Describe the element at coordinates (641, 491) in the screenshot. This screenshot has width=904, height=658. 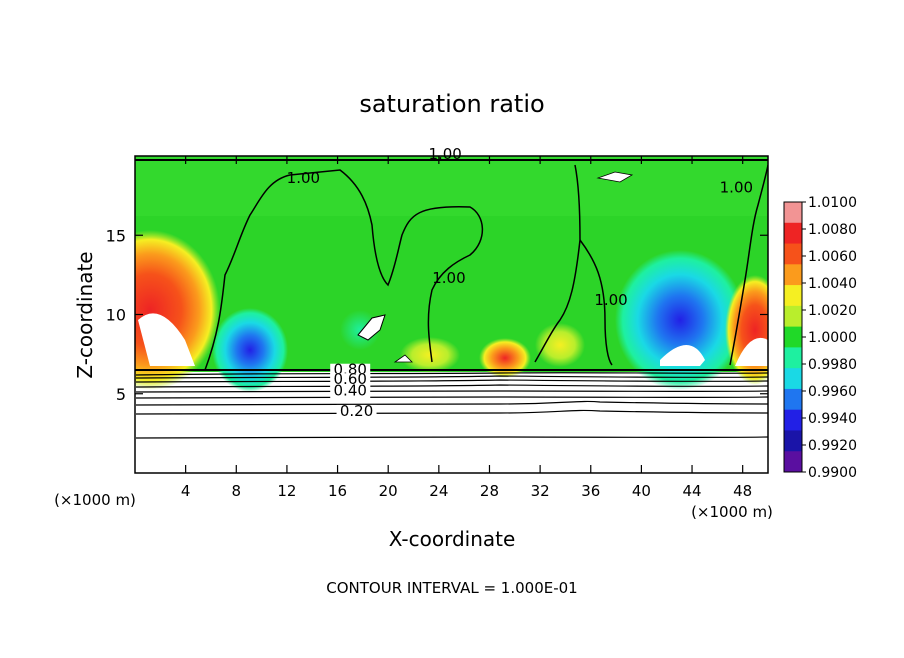
I see `x-tick-label: 40` at that location.